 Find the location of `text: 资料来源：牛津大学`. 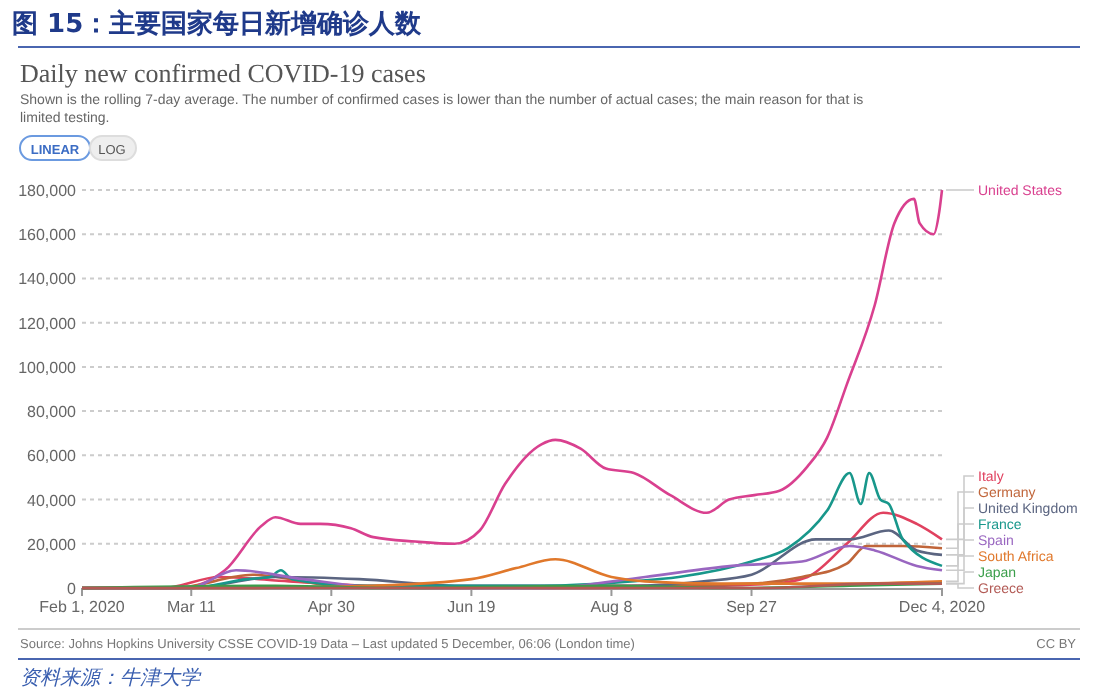

text: 资料来源：牛津大学 is located at coordinates (111, 678).